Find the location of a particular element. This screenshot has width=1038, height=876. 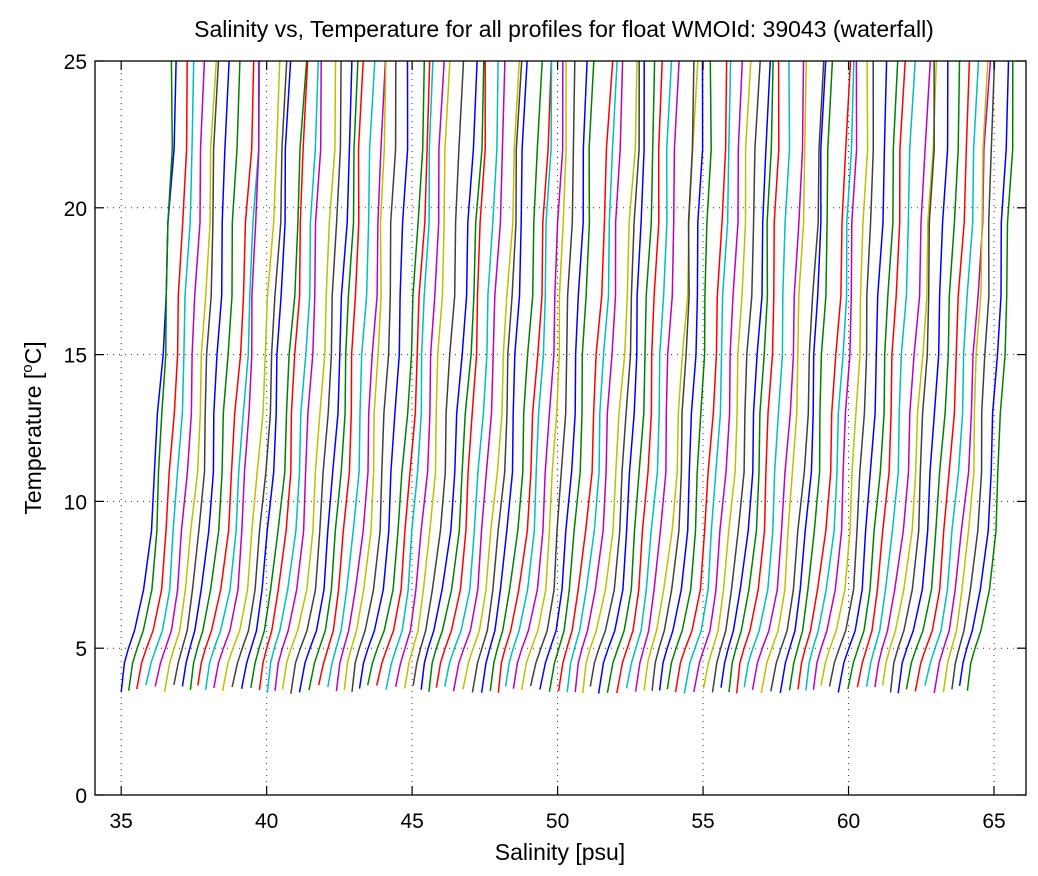

x-tick-label: 50 is located at coordinates (557, 821).